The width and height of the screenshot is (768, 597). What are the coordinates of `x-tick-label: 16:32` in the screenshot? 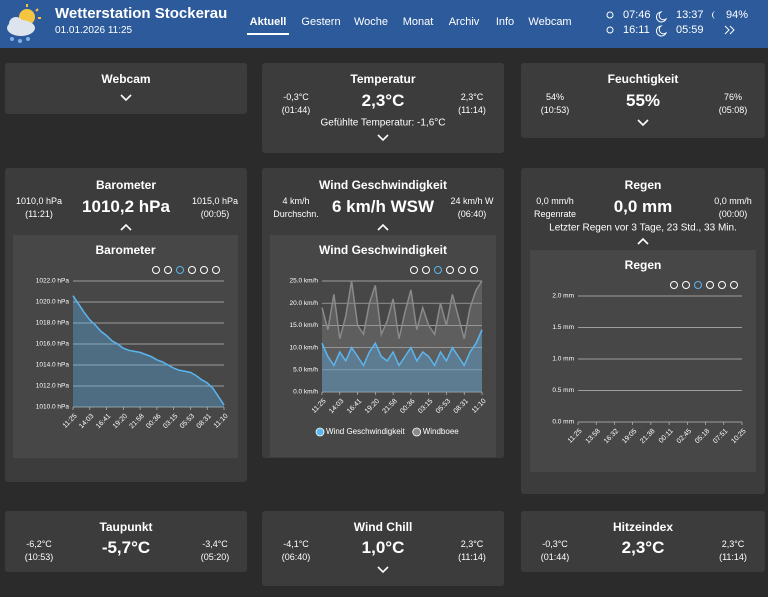 It's located at (611, 436).